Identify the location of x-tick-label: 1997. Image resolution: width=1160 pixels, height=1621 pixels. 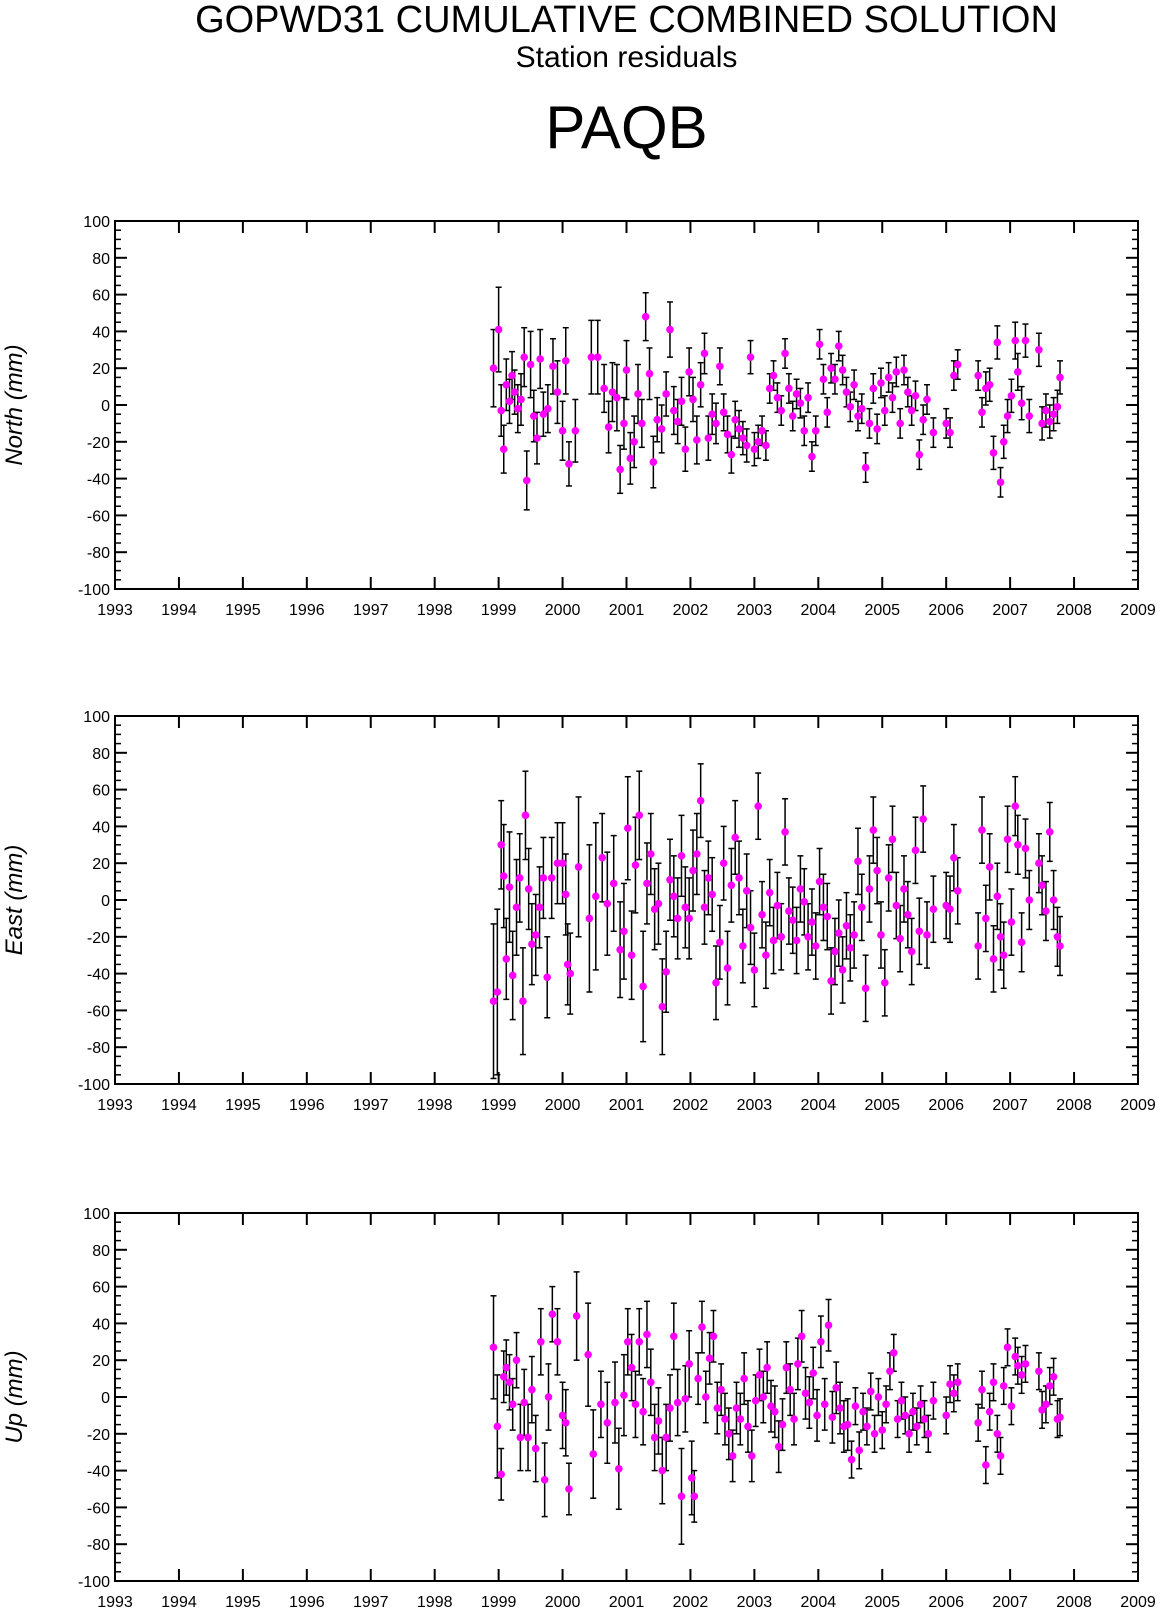
(371, 1105).